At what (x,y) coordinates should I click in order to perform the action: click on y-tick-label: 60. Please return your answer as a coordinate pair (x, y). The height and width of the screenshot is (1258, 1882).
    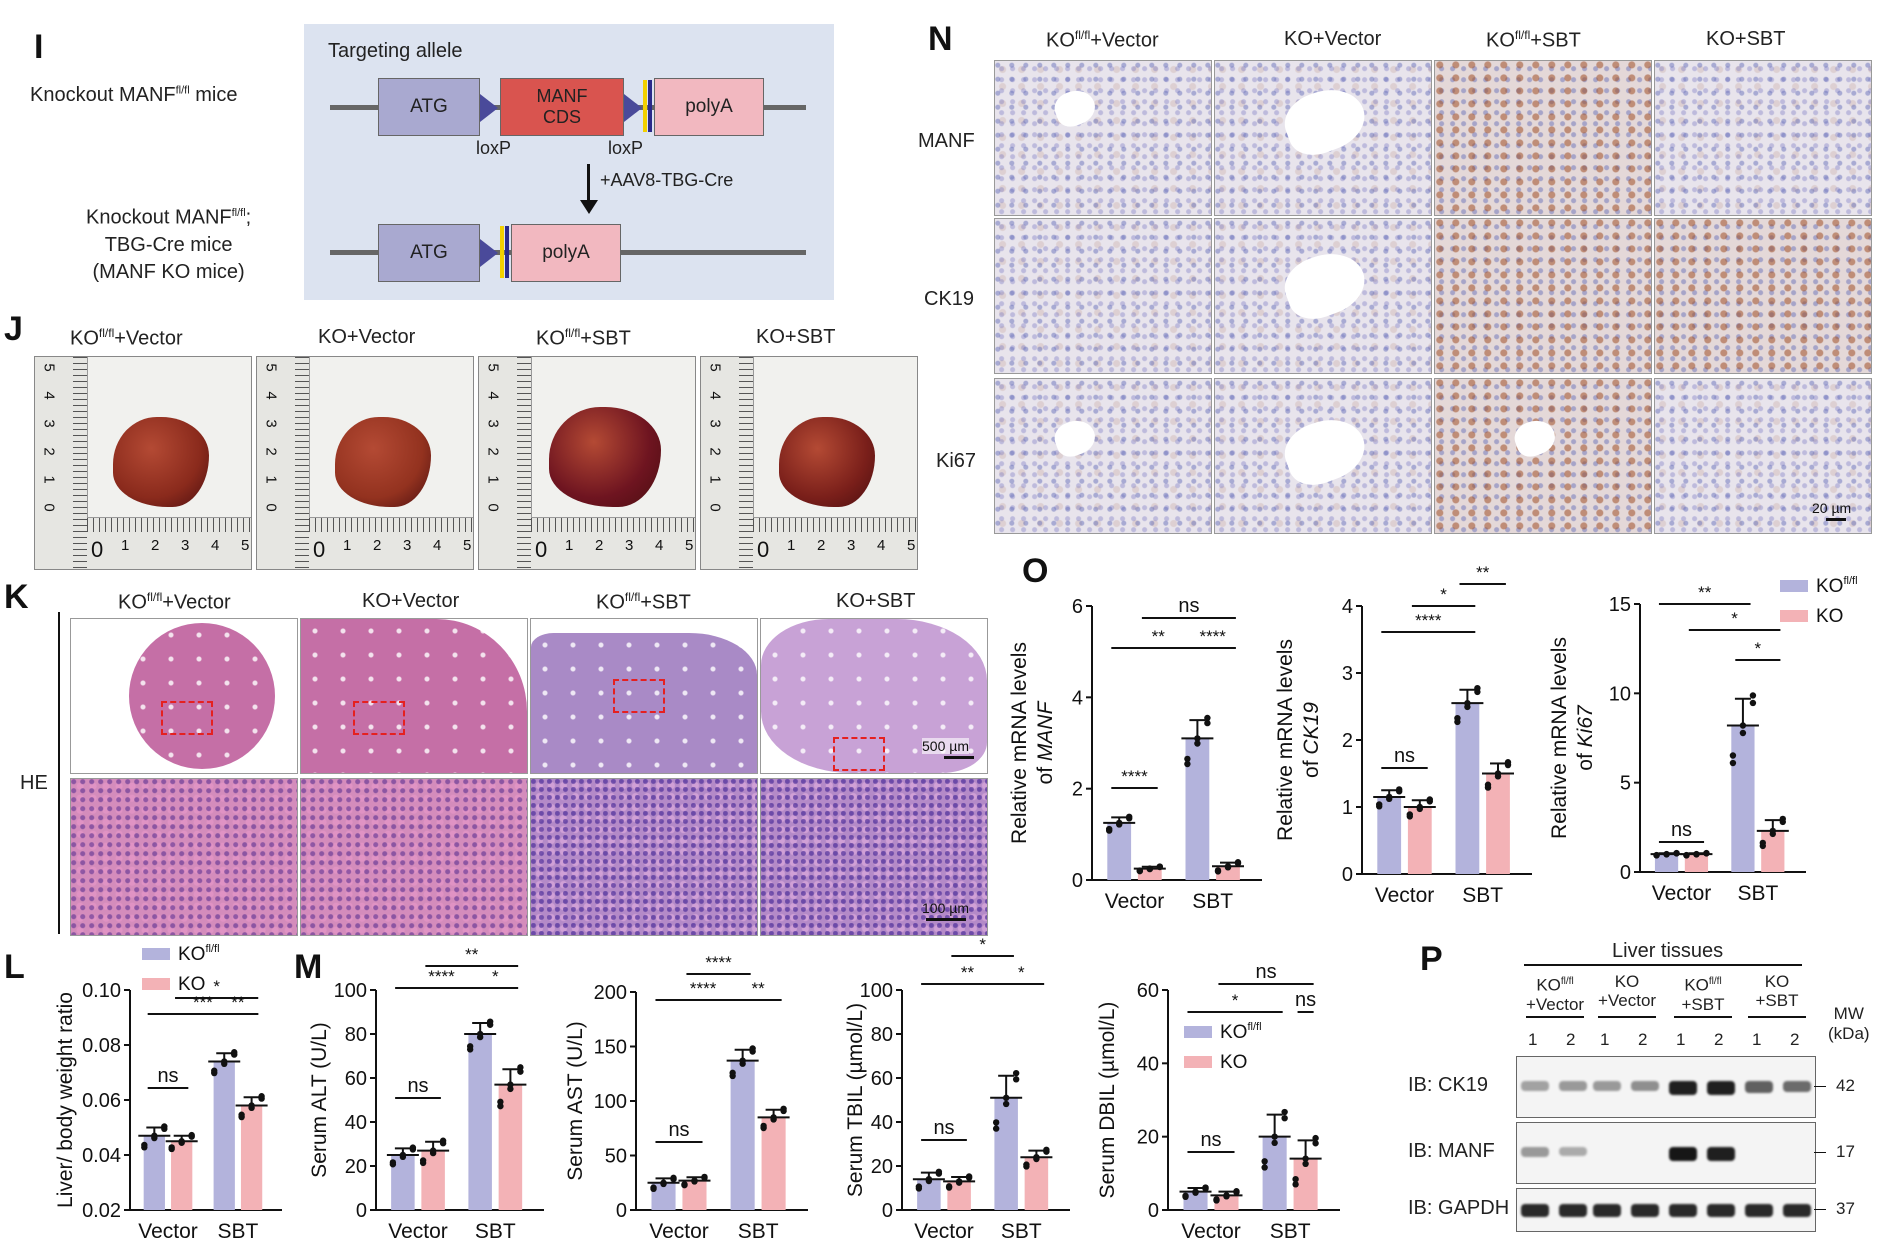
    Looking at the image, I should click on (882, 1079).